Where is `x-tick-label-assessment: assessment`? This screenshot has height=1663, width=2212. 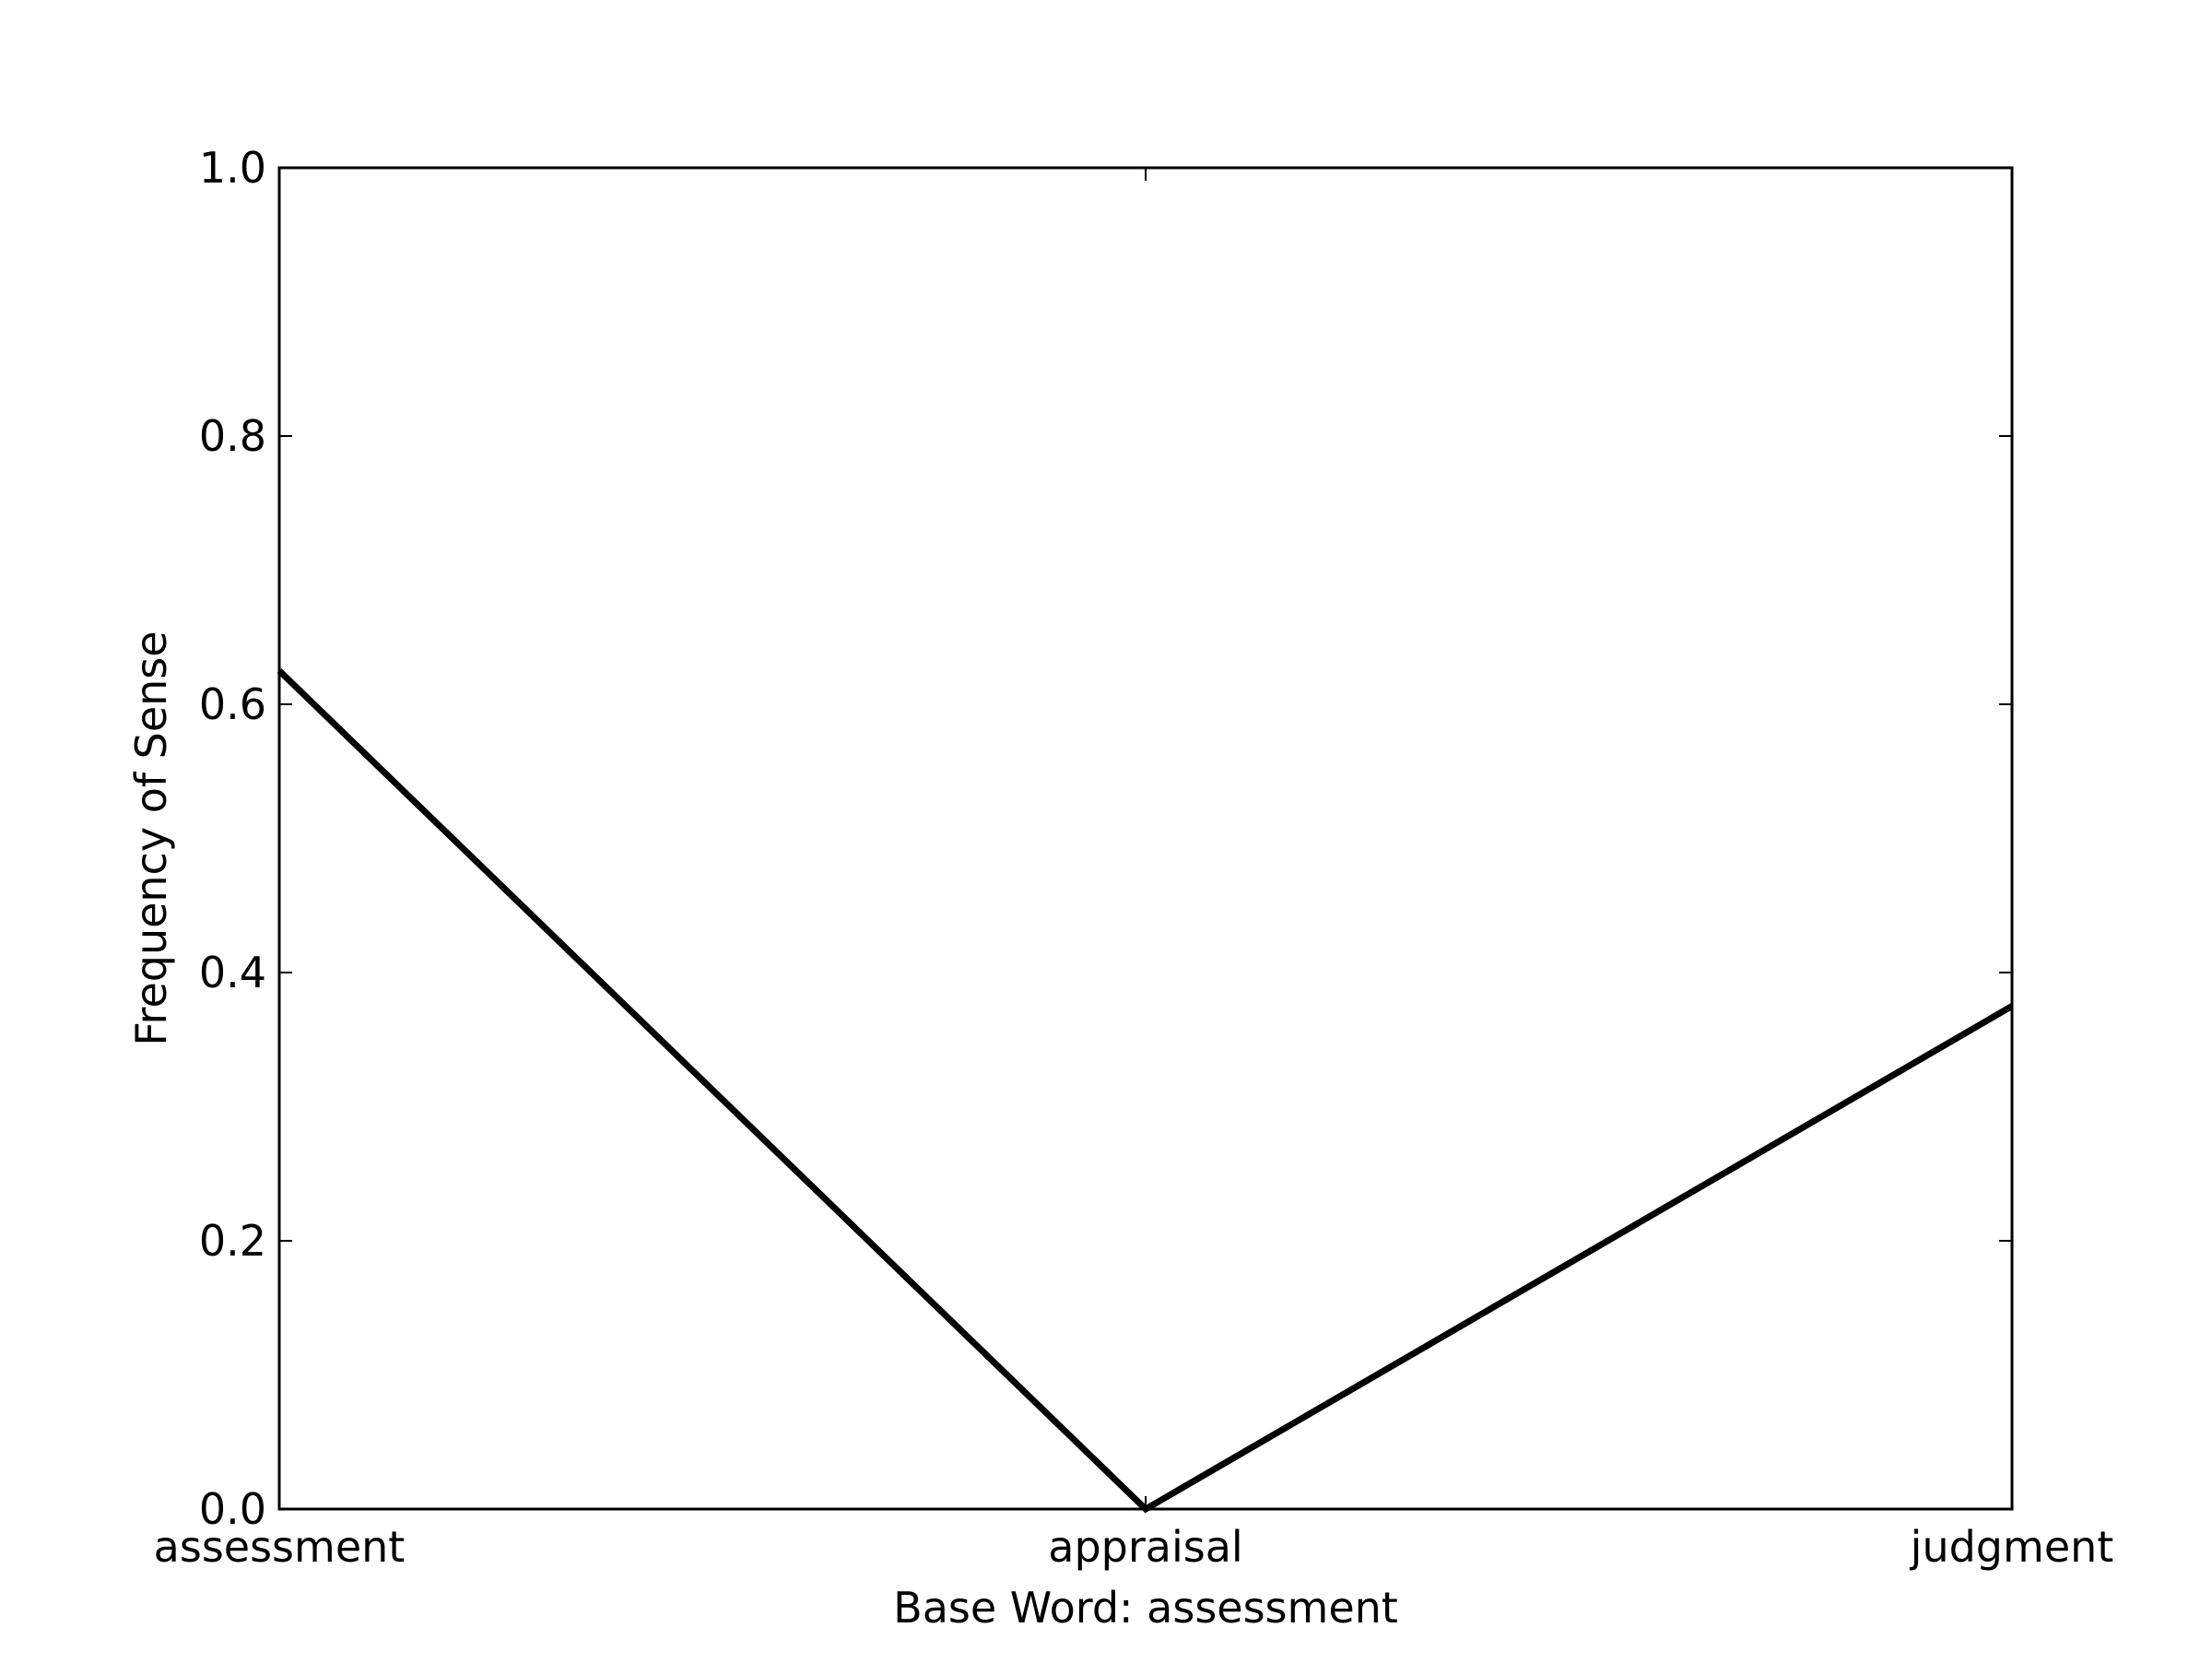 x-tick-label-assessment: assessment is located at coordinates (280, 1547).